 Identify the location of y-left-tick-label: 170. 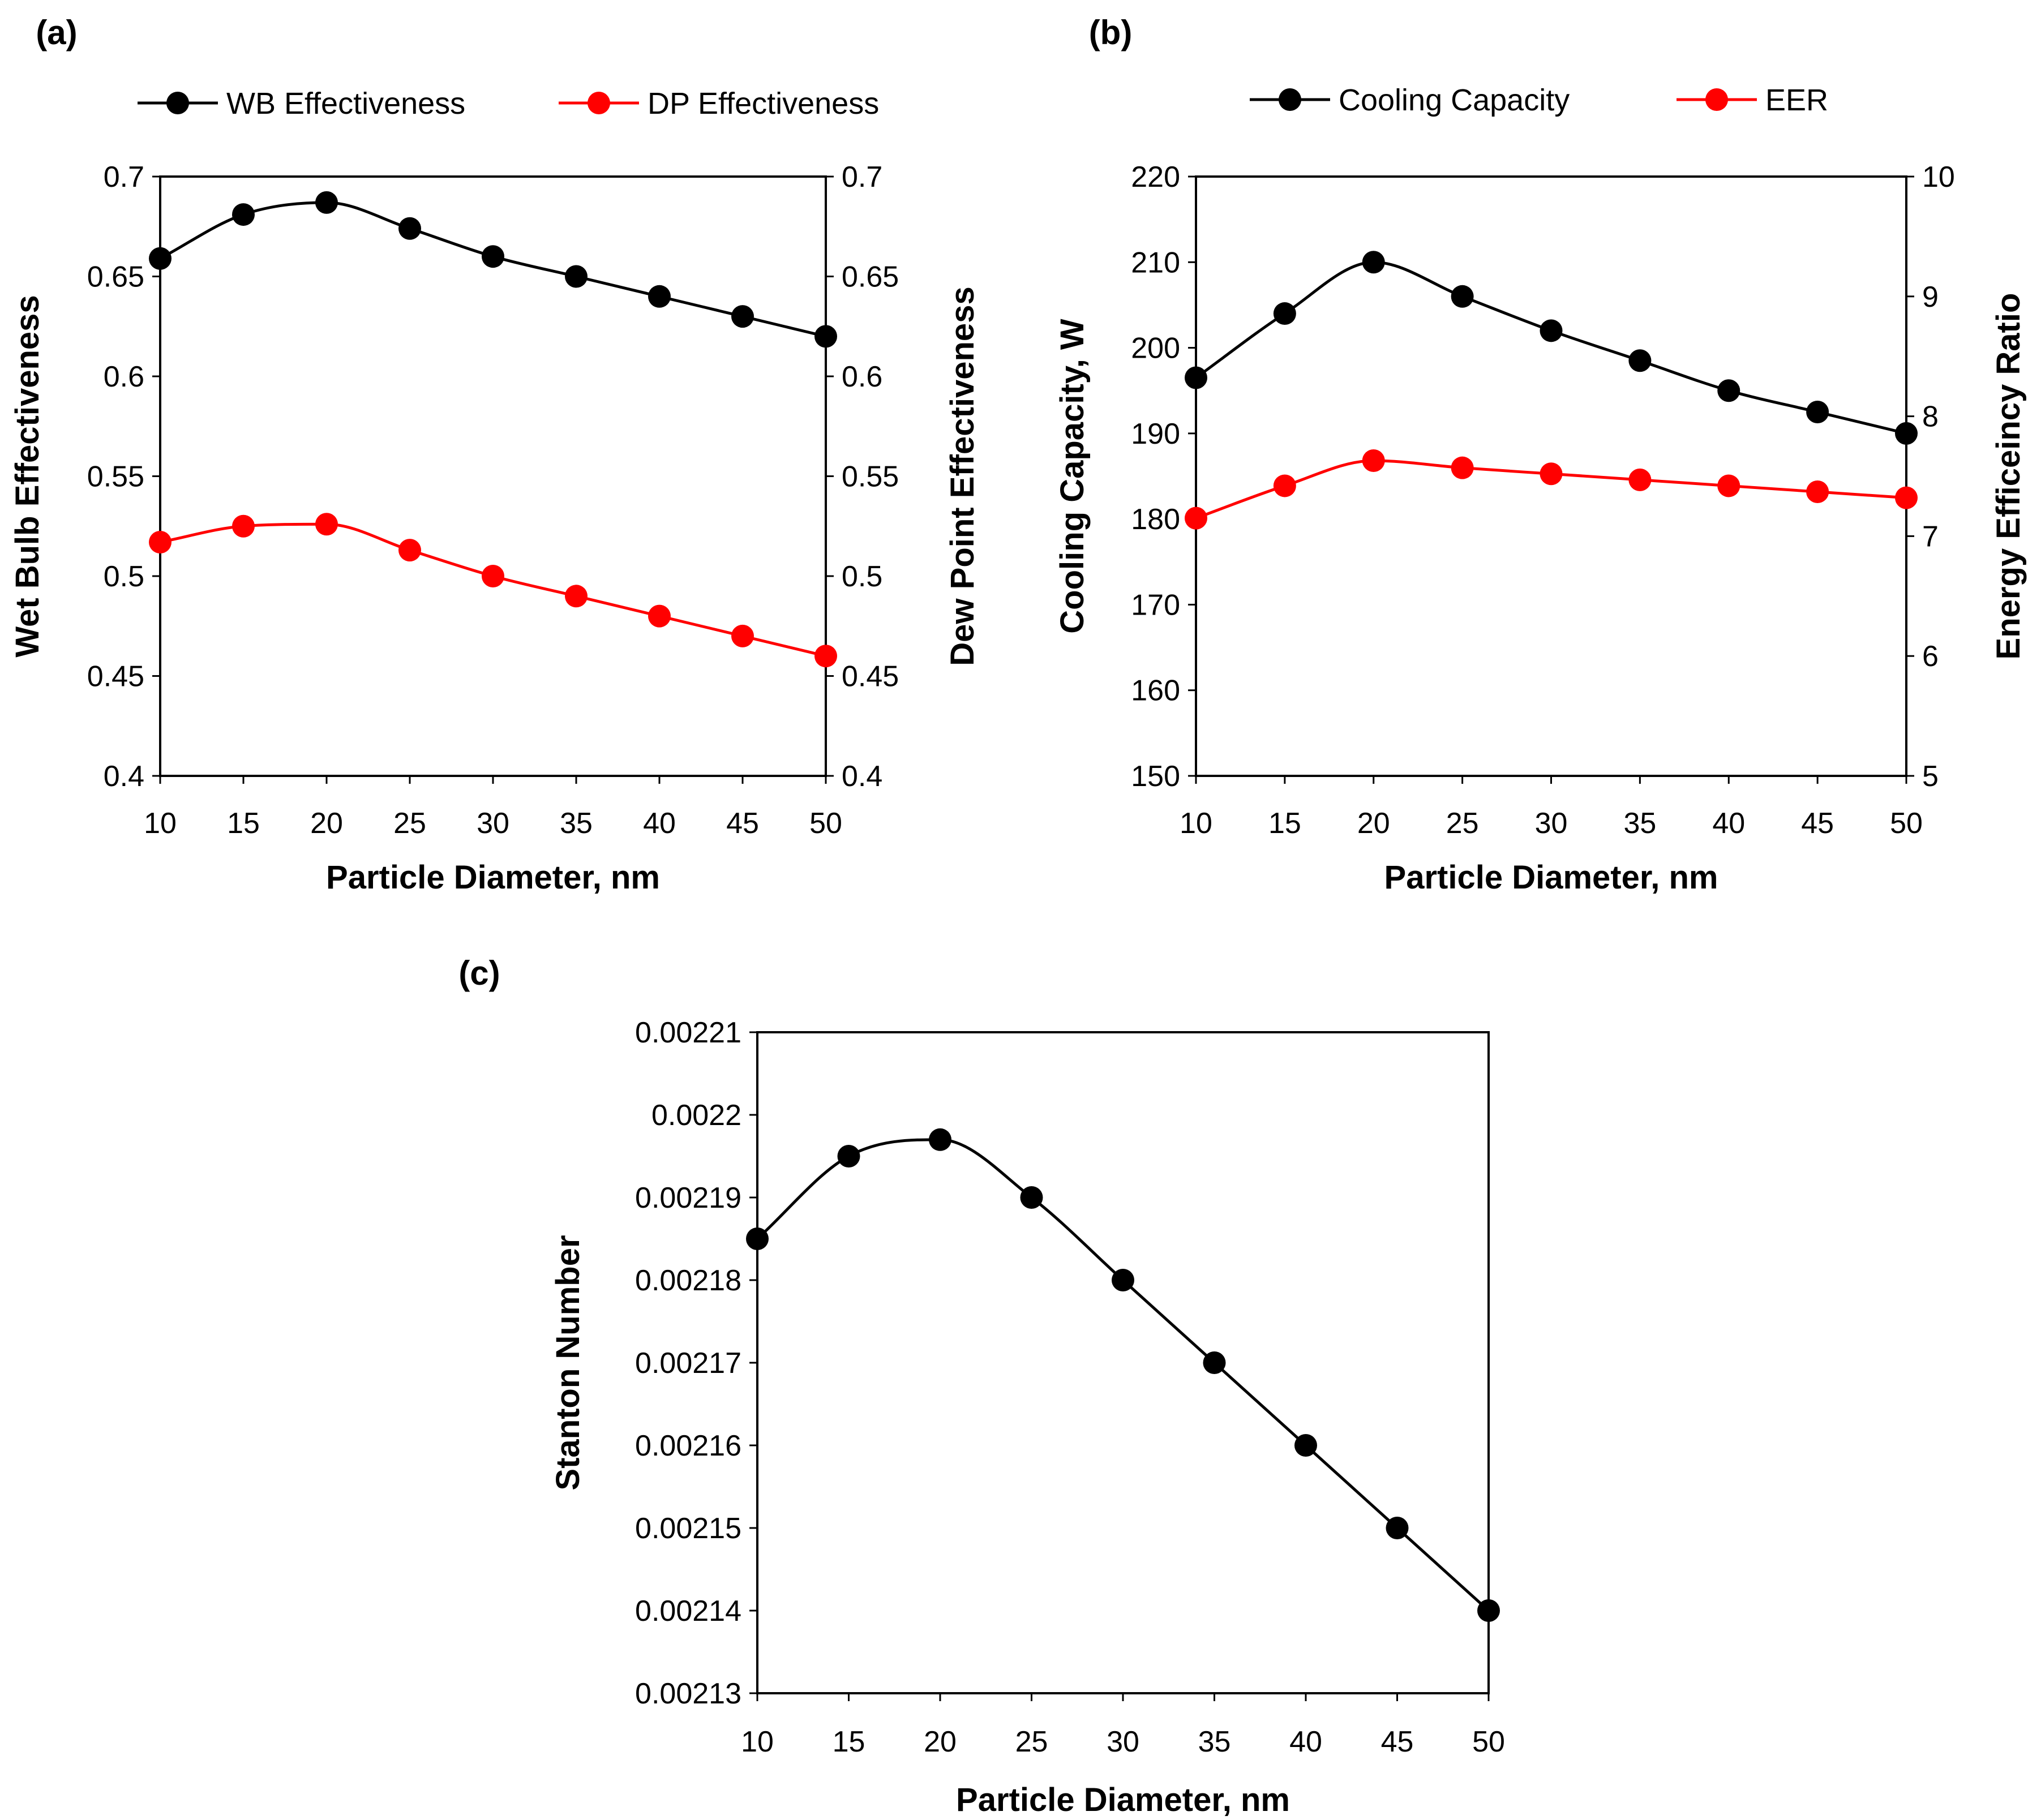
(1155, 605).